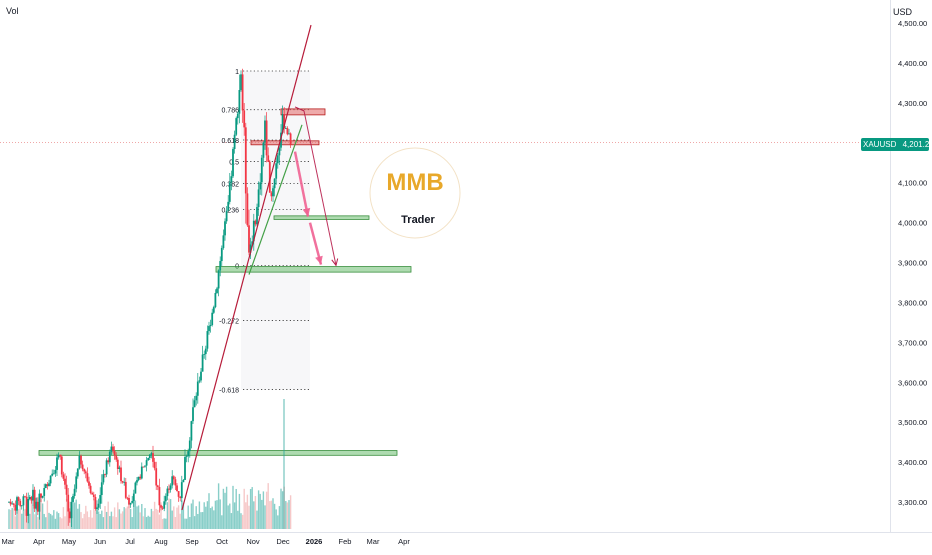 The height and width of the screenshot is (555, 932). Describe the element at coordinates (285, 143) in the screenshot. I see `resistance-zone` at that location.